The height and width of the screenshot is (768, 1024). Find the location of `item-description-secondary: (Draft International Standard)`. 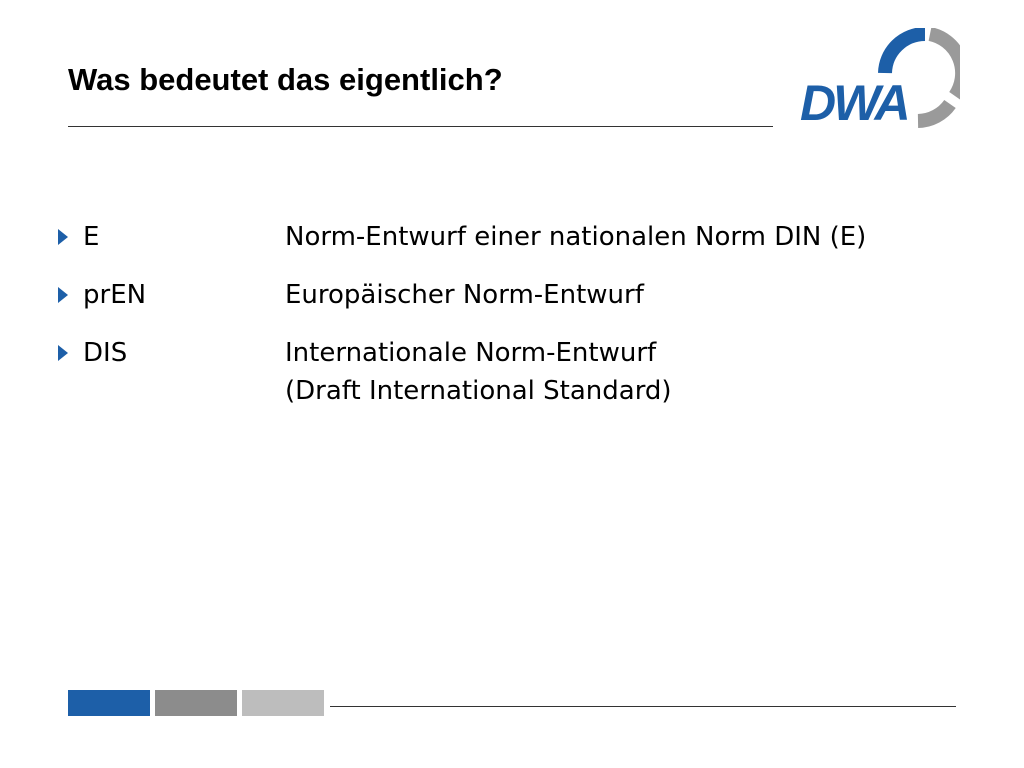

item-description-secondary: (Draft International Standard) is located at coordinates (478, 391).